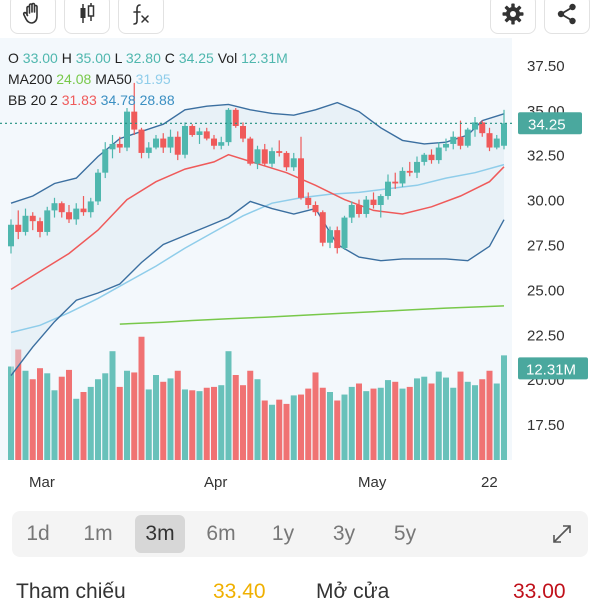  I want to click on open-price-label: Mở cửa, so click(353, 590).